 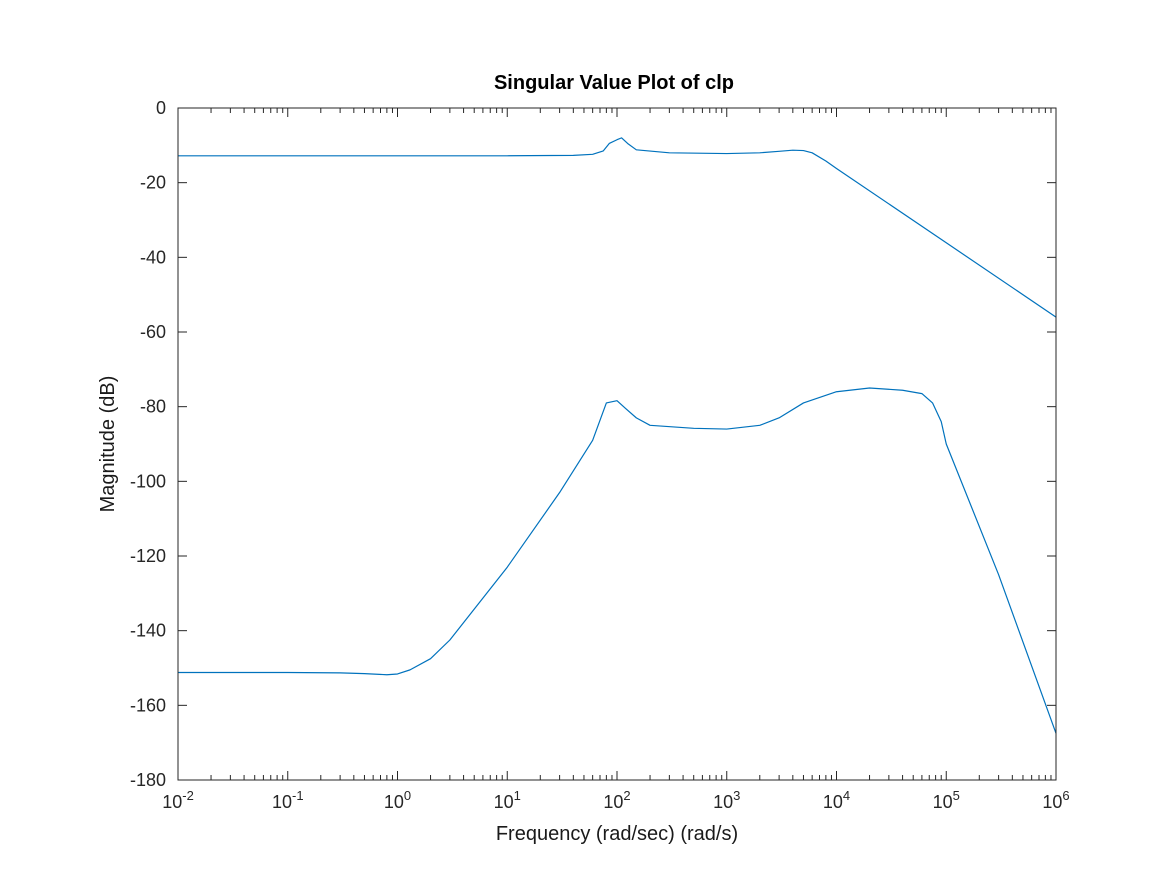 I want to click on y-tick-label: 0, so click(x=161, y=108).